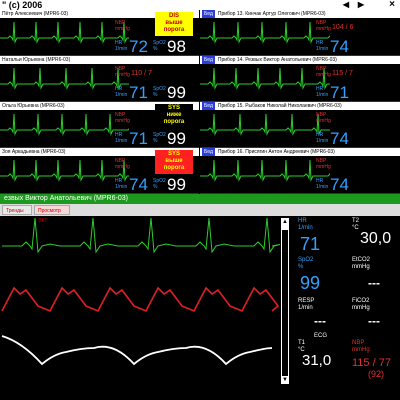 Image resolution: width=400 pixels, height=400 pixels. I want to click on scroll-down-button: ▼, so click(285, 380).